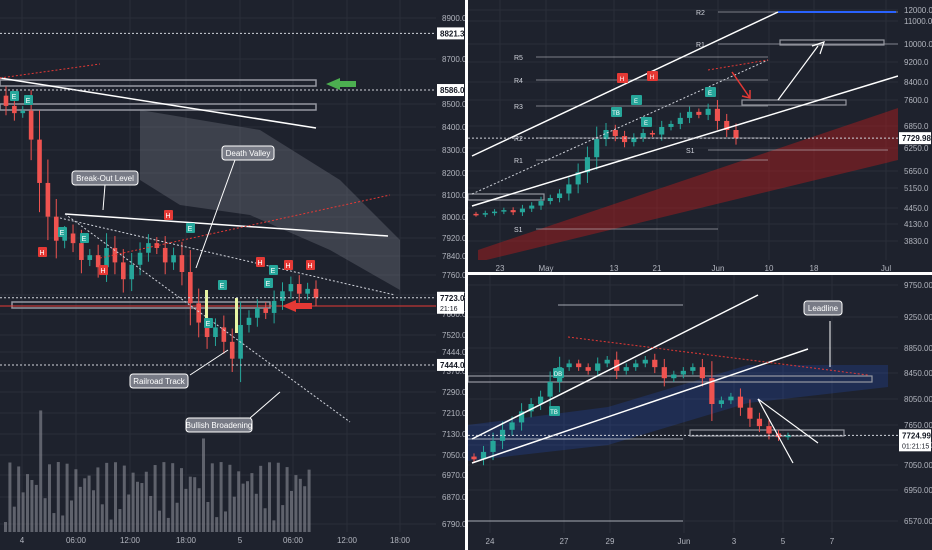  Describe the element at coordinates (453, 18) in the screenshot. I see `price-axis-label: 8900.0` at that location.